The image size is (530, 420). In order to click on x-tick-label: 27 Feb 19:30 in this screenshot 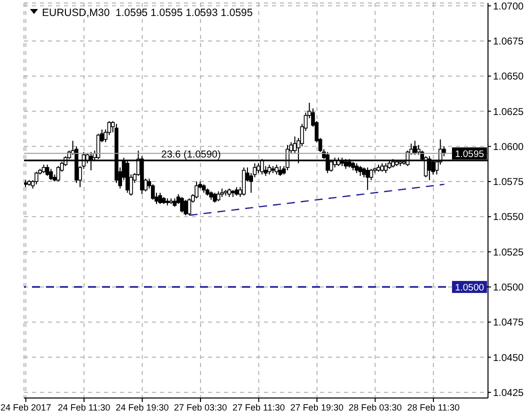, I will do `click(317, 407)`.